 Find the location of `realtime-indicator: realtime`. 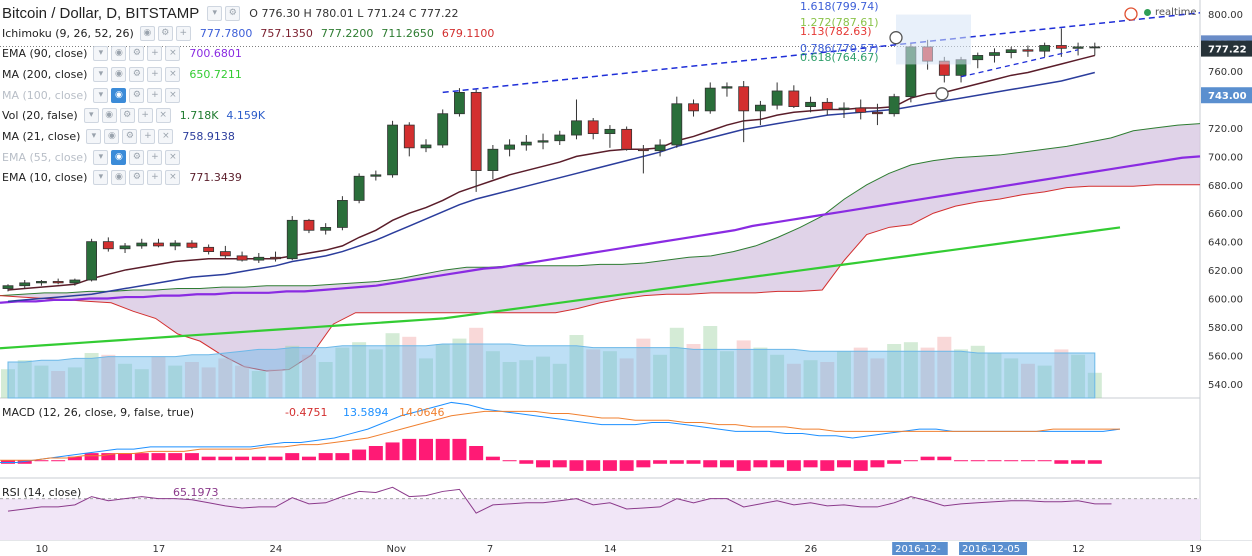

realtime-indicator: realtime is located at coordinates (1170, 12).